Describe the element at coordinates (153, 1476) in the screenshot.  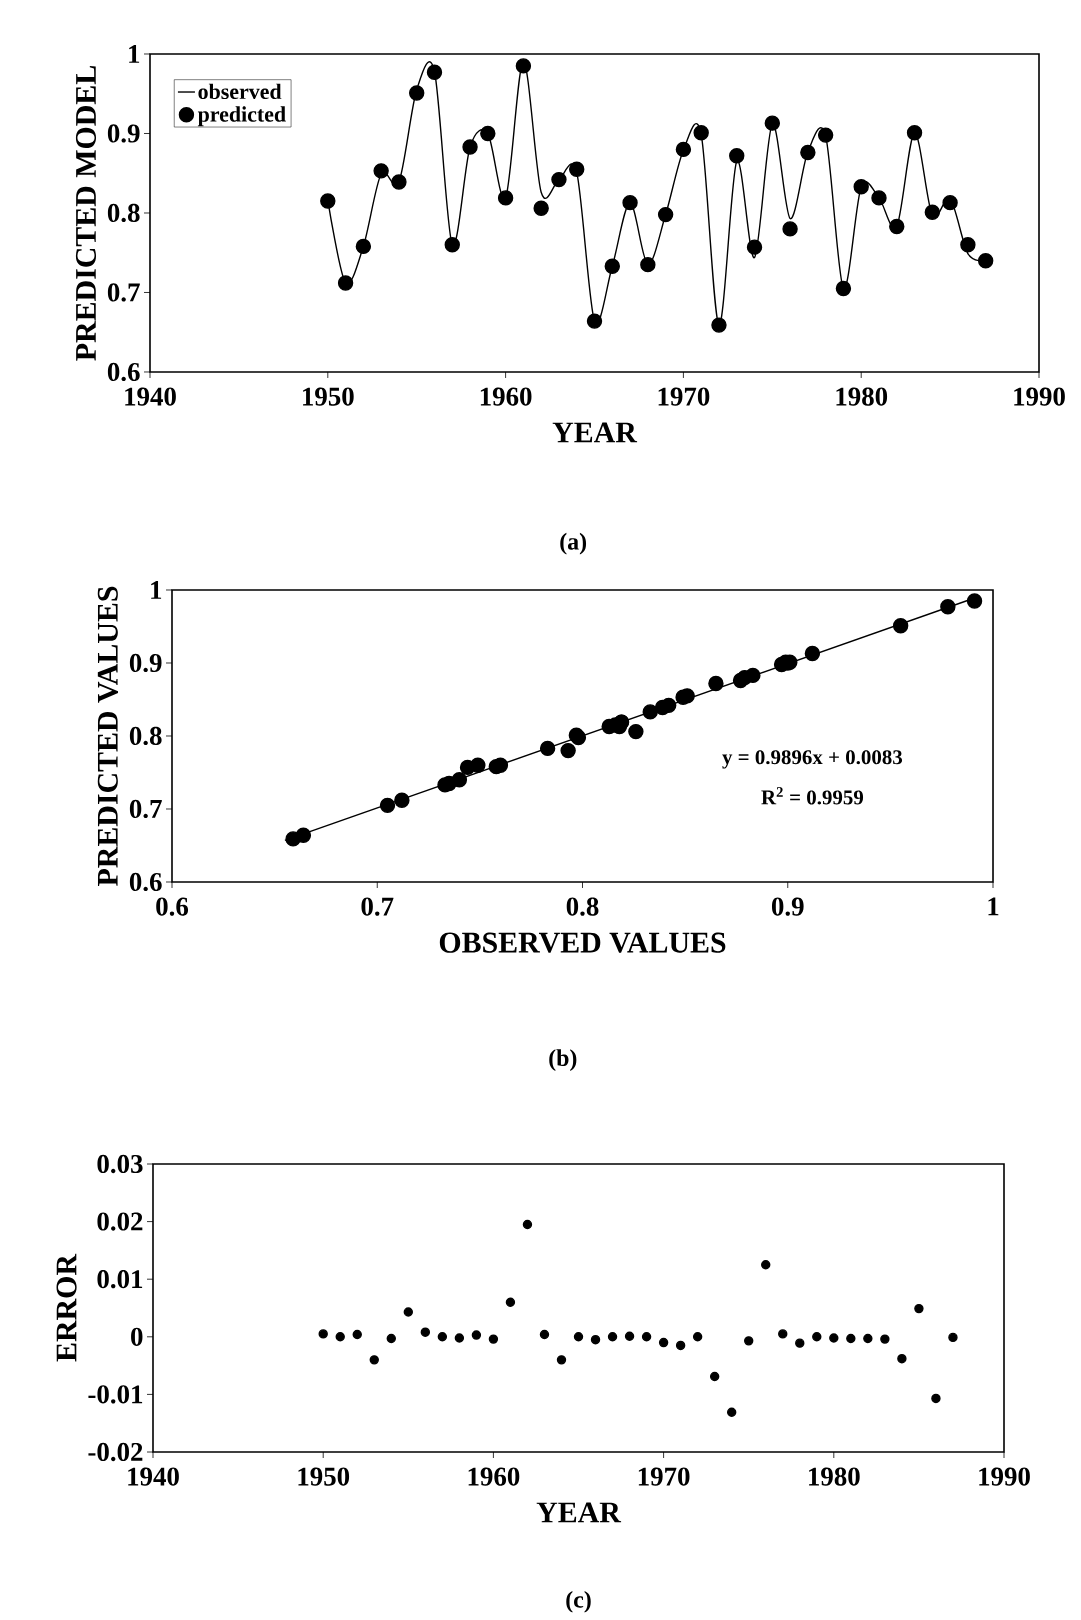
I see `x-tick-label: 1940` at that location.